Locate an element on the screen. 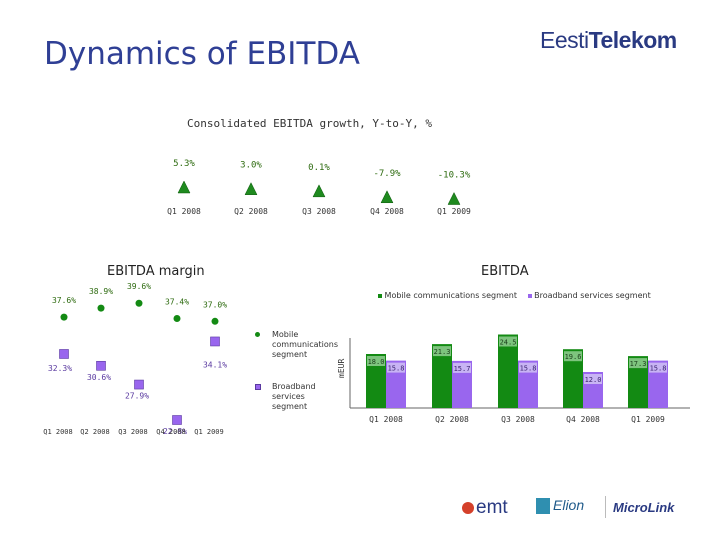 This screenshot has width=720, height=540. eesti-telekom-logo: EestiTelekom is located at coordinates (608, 40).